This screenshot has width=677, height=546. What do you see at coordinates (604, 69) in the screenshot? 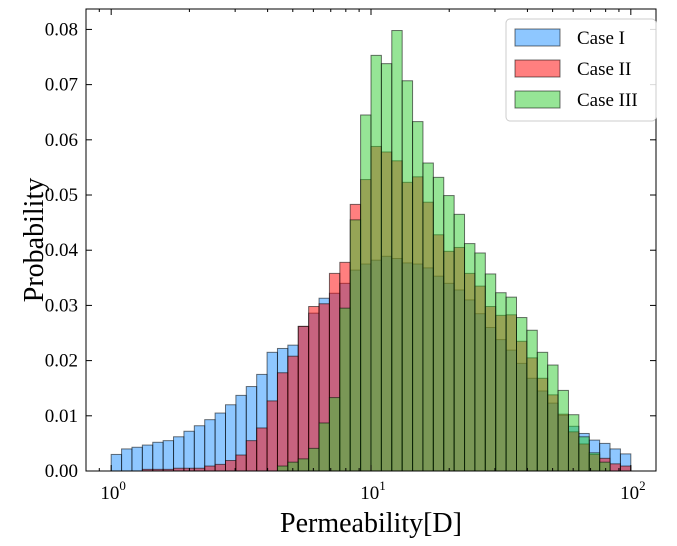
I see `legend-label: Case II` at bounding box center [604, 69].